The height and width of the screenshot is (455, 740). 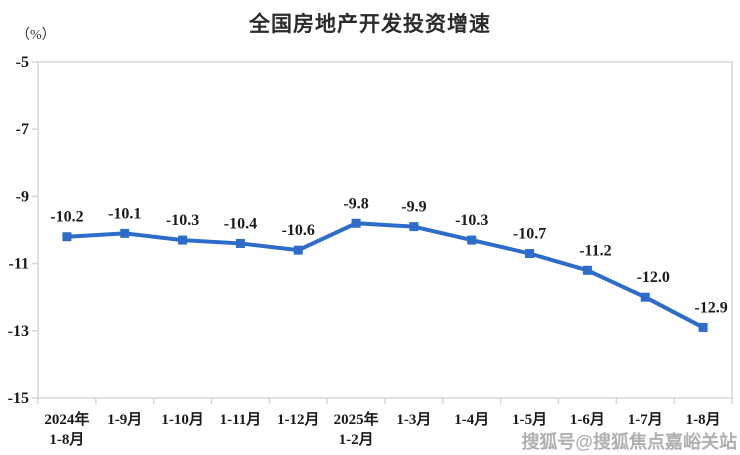 What do you see at coordinates (18, 398) in the screenshot?
I see `y-axis-tick-label: -15` at bounding box center [18, 398].